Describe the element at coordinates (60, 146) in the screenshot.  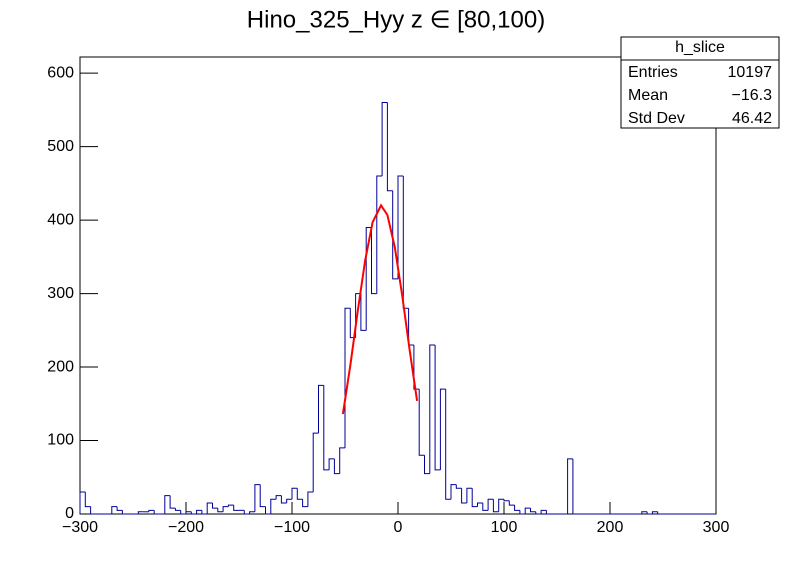
I see `y-tick-label: 500` at that location.